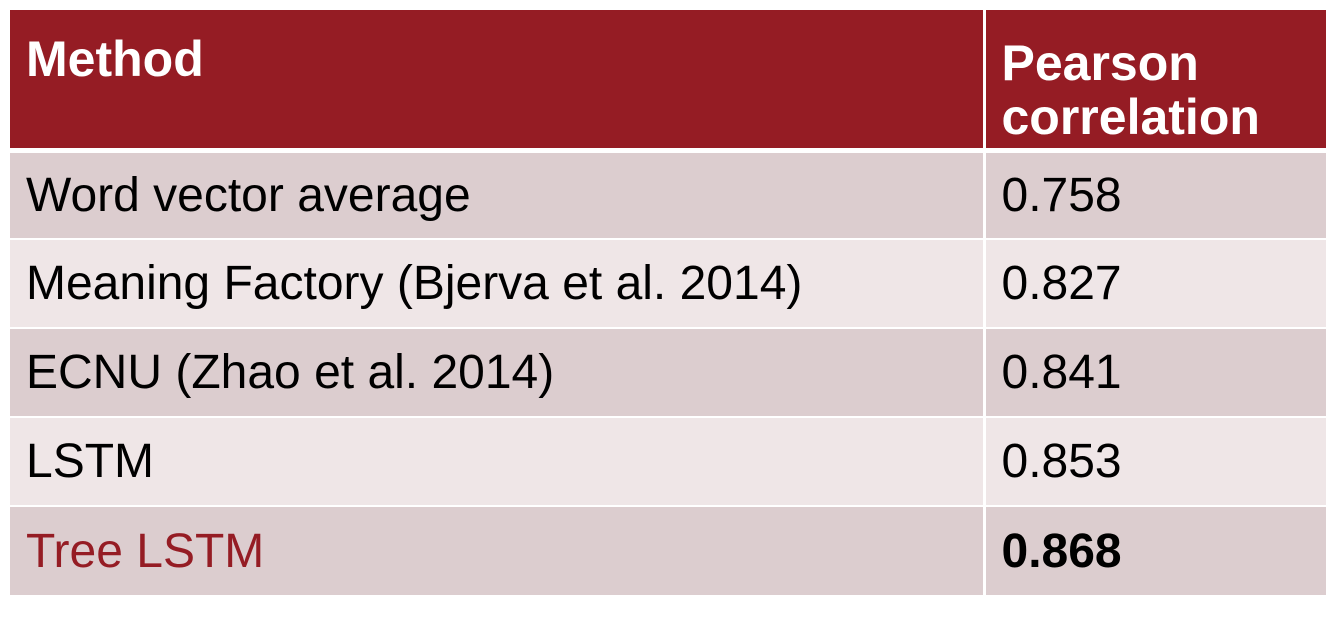  I want to click on pearson-column-header: Pearson correlation, so click(1154, 81).